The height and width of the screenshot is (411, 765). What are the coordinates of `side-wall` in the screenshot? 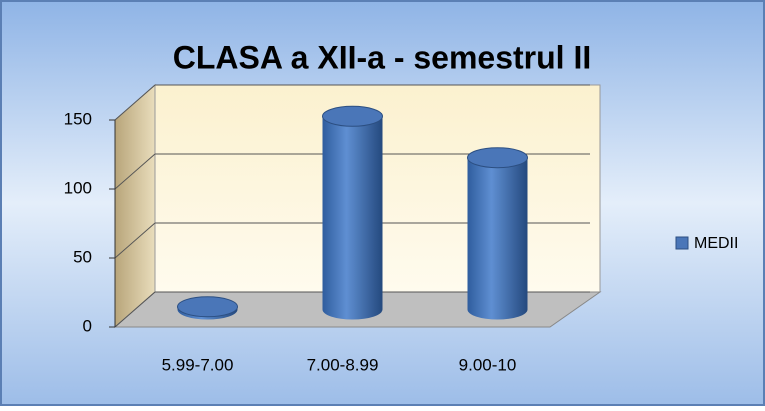 It's located at (135, 206).